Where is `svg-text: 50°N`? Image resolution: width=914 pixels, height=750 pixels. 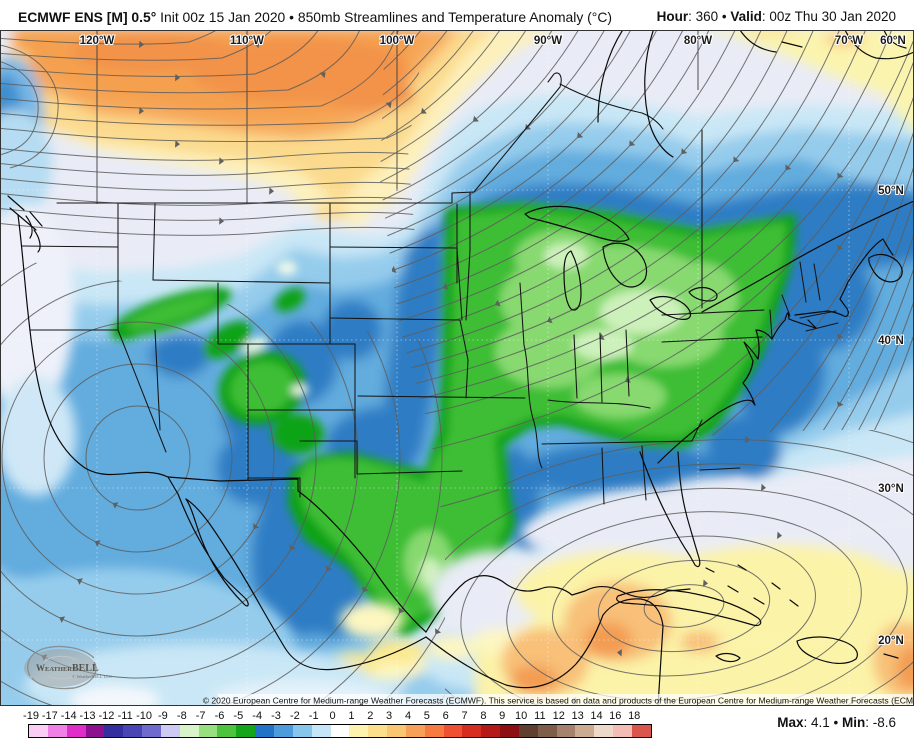 svg-text: 50°N is located at coordinates (891, 191).